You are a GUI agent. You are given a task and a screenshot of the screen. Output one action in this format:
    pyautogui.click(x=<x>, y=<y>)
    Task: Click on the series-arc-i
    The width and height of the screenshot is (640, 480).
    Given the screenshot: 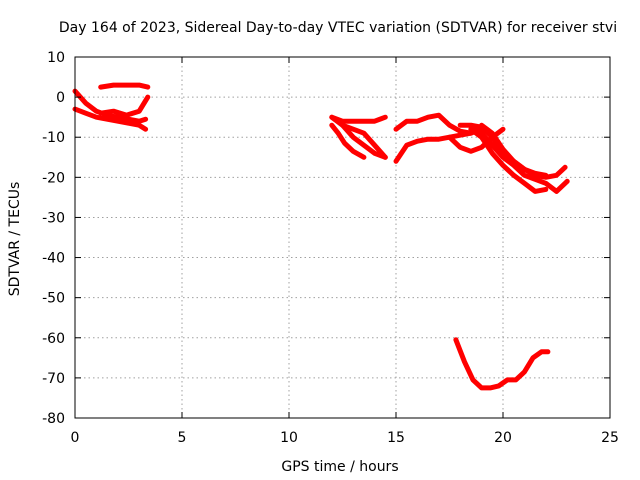 What is the action you would take?
    pyautogui.click(x=433, y=147)
    